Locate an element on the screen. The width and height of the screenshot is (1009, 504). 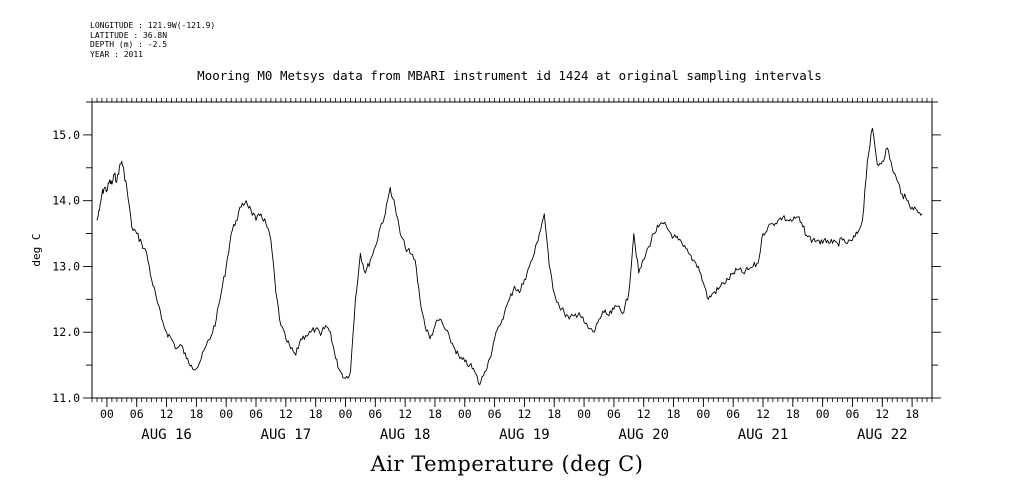
y-tick-label: 14.0 is located at coordinates (66, 201).